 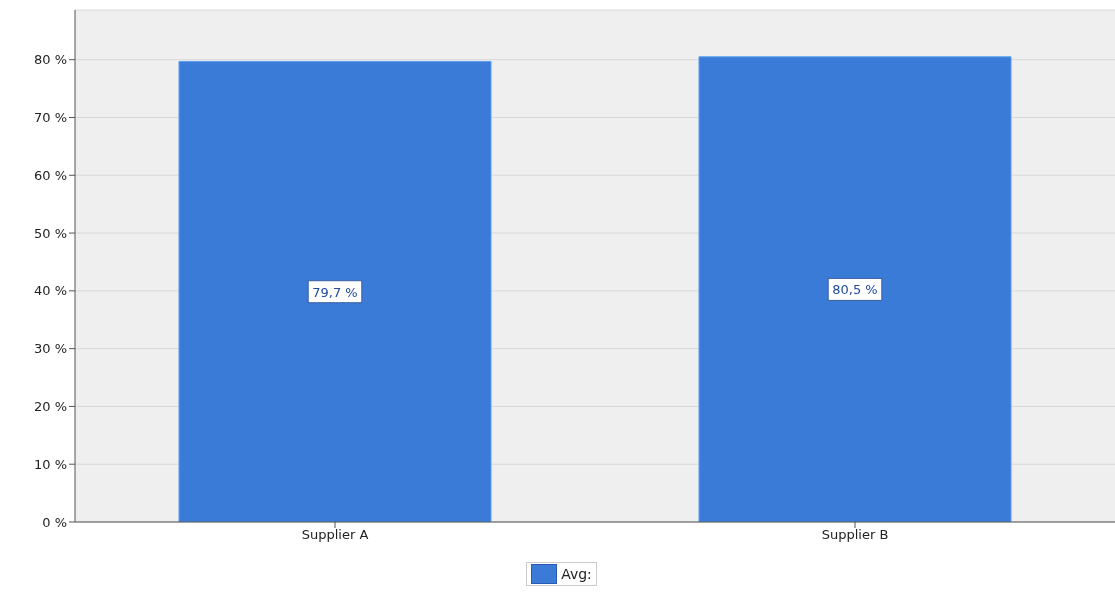 What do you see at coordinates (50, 291) in the screenshot?
I see `y-tick-label: 40 %` at bounding box center [50, 291].